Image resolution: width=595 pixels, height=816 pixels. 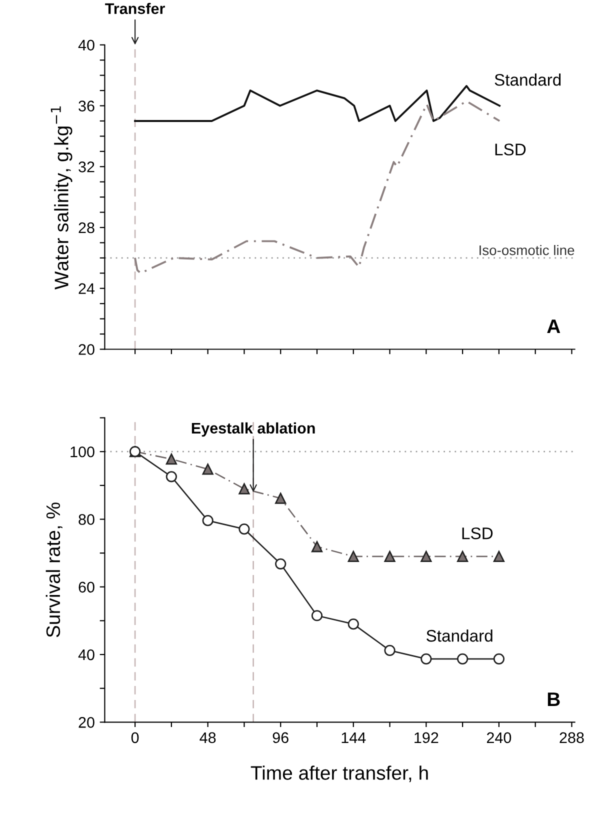 What do you see at coordinates (86, 587) in the screenshot?
I see `y-tick-label: 60` at bounding box center [86, 587].